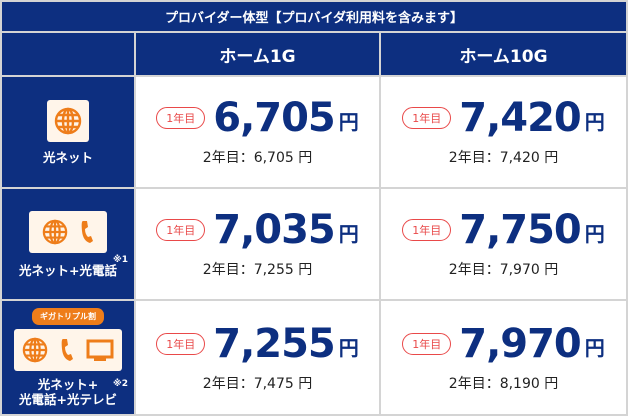 Image resolution: width=628 pixels, height=416 pixels. Describe the element at coordinates (120, 384) in the screenshot. I see `footnote-mark: ※2` at that location.